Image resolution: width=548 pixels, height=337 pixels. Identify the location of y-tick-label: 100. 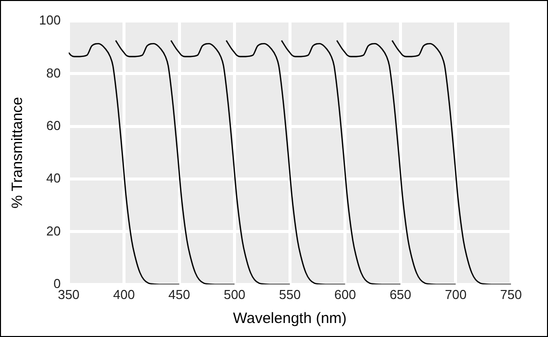
(49, 20).